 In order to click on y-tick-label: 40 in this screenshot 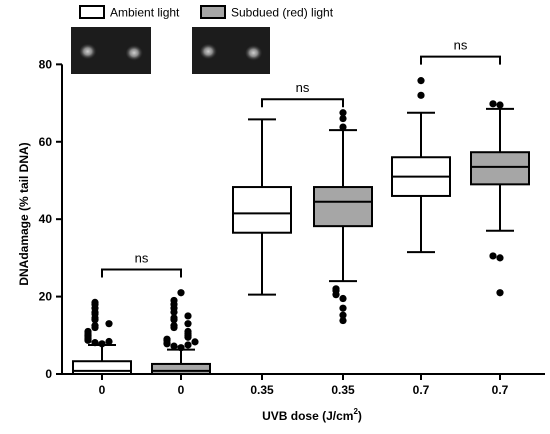, I will do `click(46, 219)`.